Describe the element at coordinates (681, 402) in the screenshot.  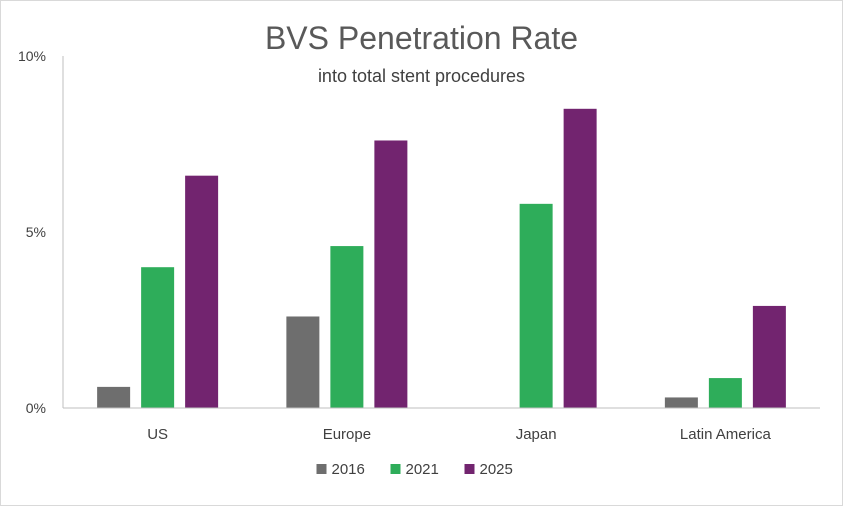
I see `bar-latin-america-2016` at that location.